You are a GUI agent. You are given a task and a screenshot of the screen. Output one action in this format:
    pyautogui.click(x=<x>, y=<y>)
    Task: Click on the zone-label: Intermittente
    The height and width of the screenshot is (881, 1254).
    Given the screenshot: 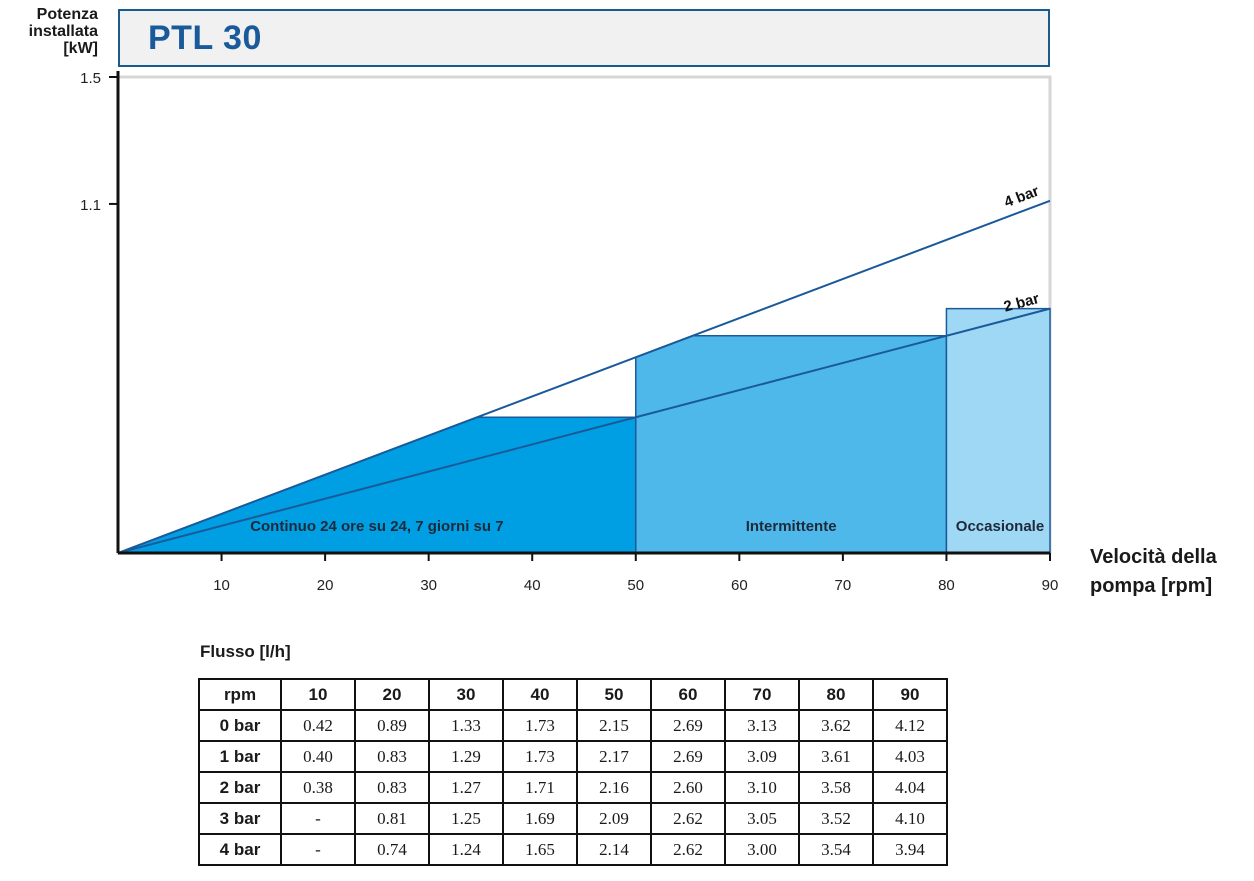 What is the action you would take?
    pyautogui.click(x=791, y=526)
    